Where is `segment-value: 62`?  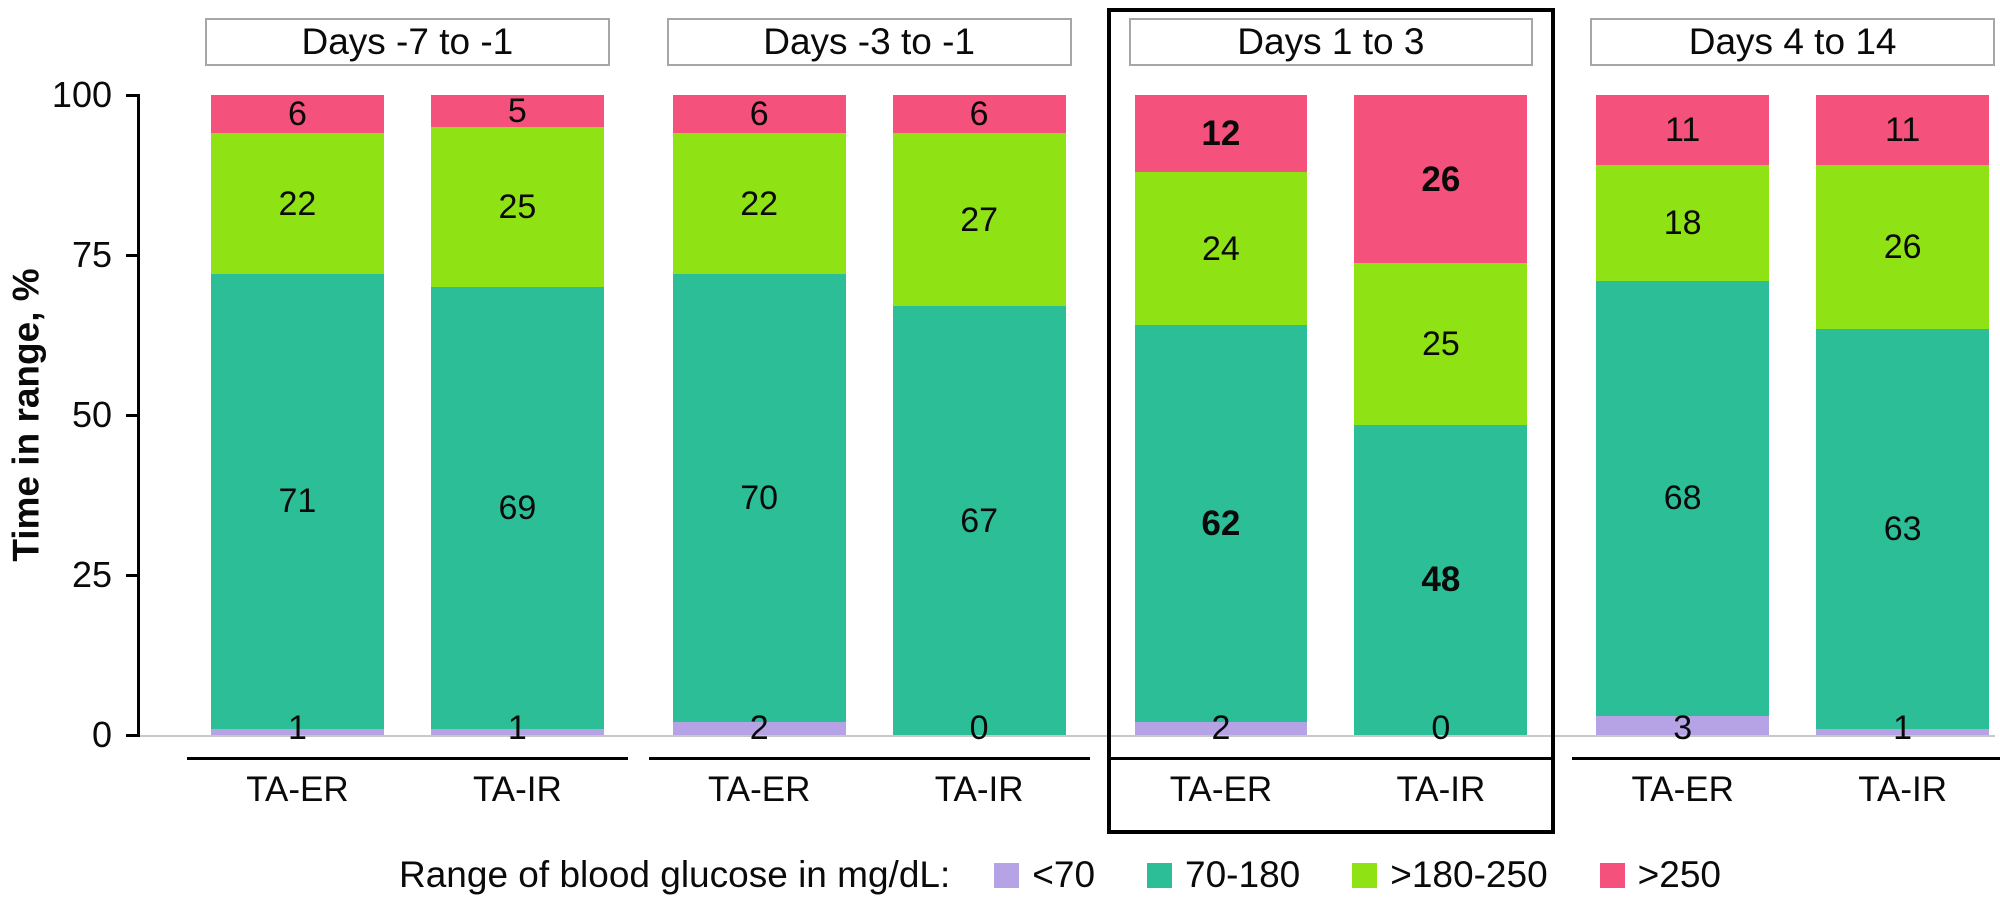
segment-value: 62 is located at coordinates (1221, 524).